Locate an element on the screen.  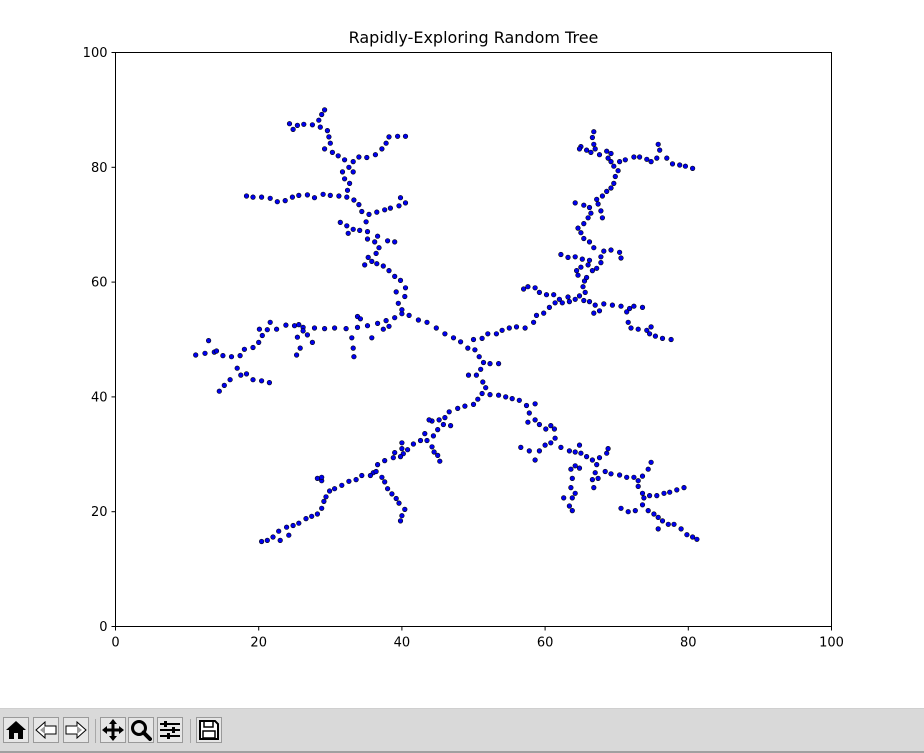
move-icon is located at coordinates (113, 730).